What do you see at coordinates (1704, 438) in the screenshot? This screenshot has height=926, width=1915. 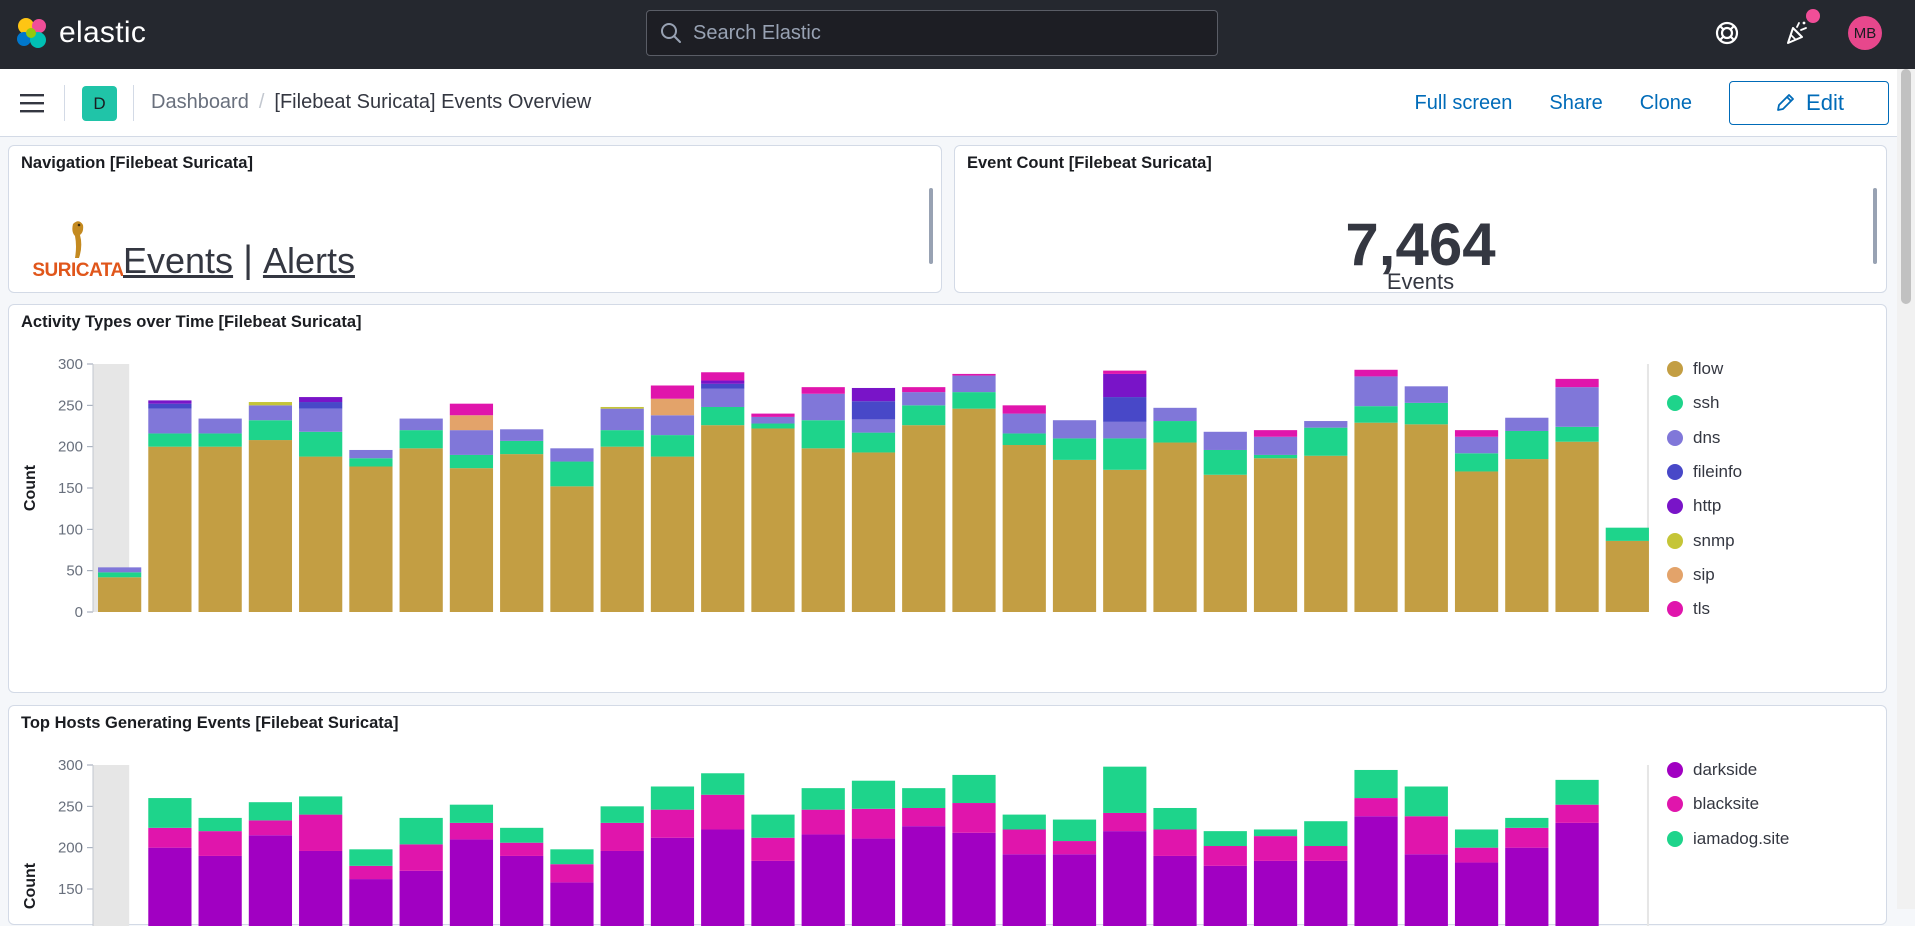 I see `legend-item: dns` at bounding box center [1704, 438].